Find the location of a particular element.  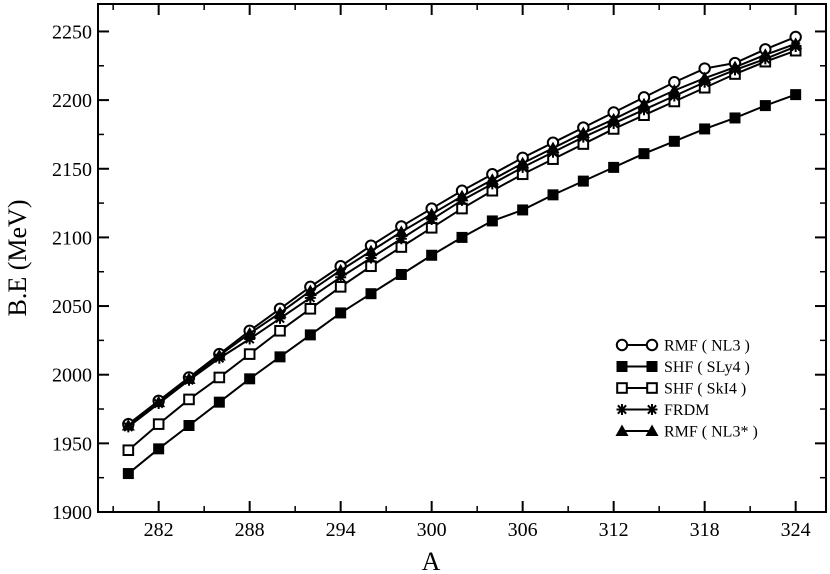

legend-entry: SHF ( SkI4 ) is located at coordinates (681, 389).